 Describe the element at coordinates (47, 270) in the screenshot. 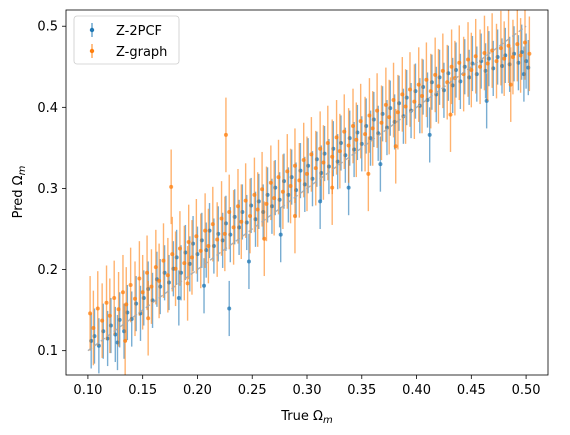

I see `y-tick-label: 0.2` at that location.